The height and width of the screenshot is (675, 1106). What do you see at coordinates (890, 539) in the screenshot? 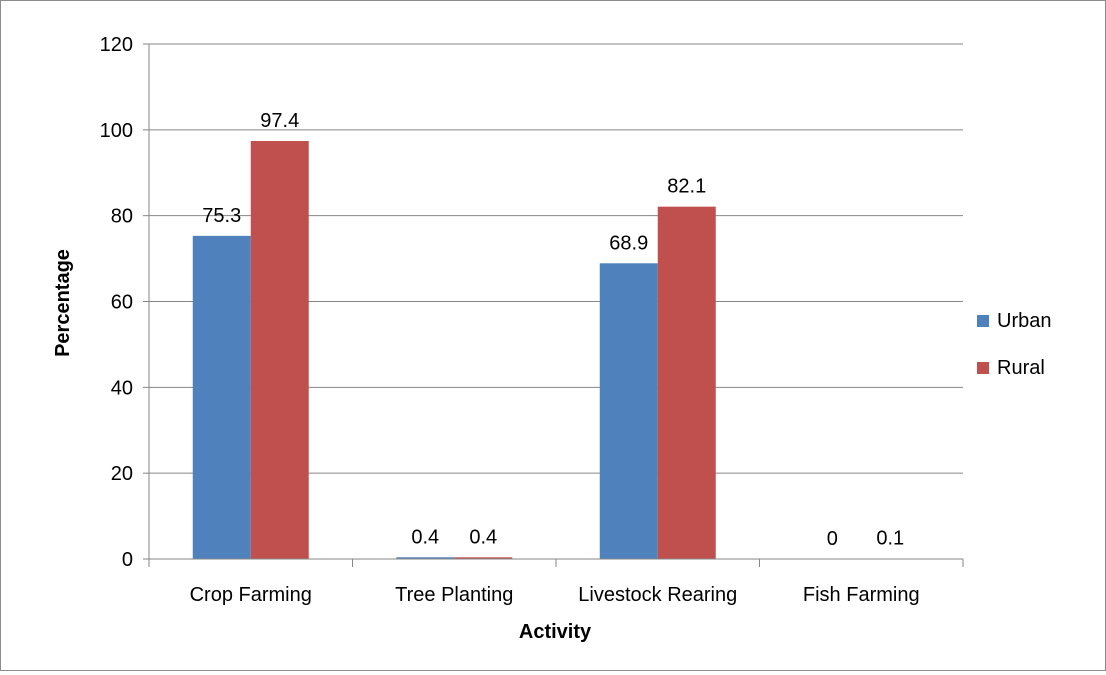
I see `data-label: 0.1` at bounding box center [890, 539].